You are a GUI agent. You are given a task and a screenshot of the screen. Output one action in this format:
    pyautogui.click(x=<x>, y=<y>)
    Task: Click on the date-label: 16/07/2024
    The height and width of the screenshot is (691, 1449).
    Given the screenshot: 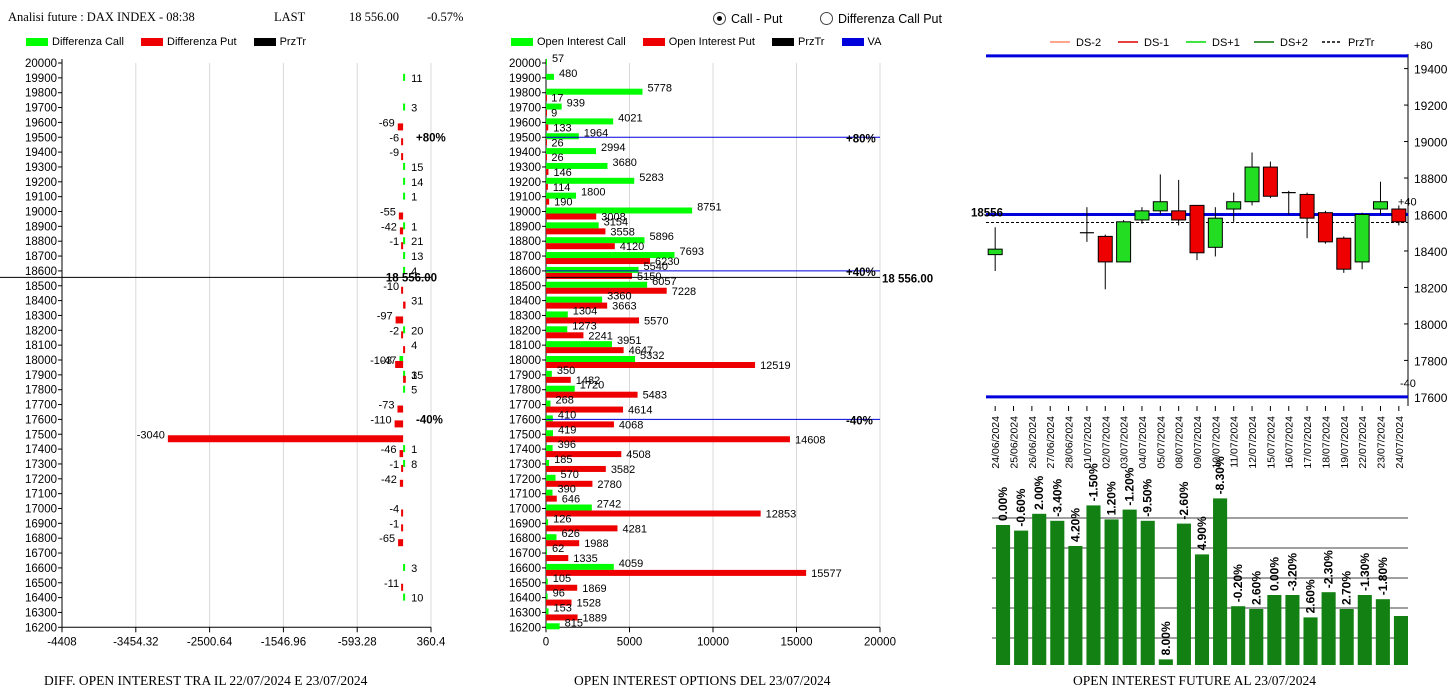 What is the action you would take?
    pyautogui.click(x=1290, y=442)
    